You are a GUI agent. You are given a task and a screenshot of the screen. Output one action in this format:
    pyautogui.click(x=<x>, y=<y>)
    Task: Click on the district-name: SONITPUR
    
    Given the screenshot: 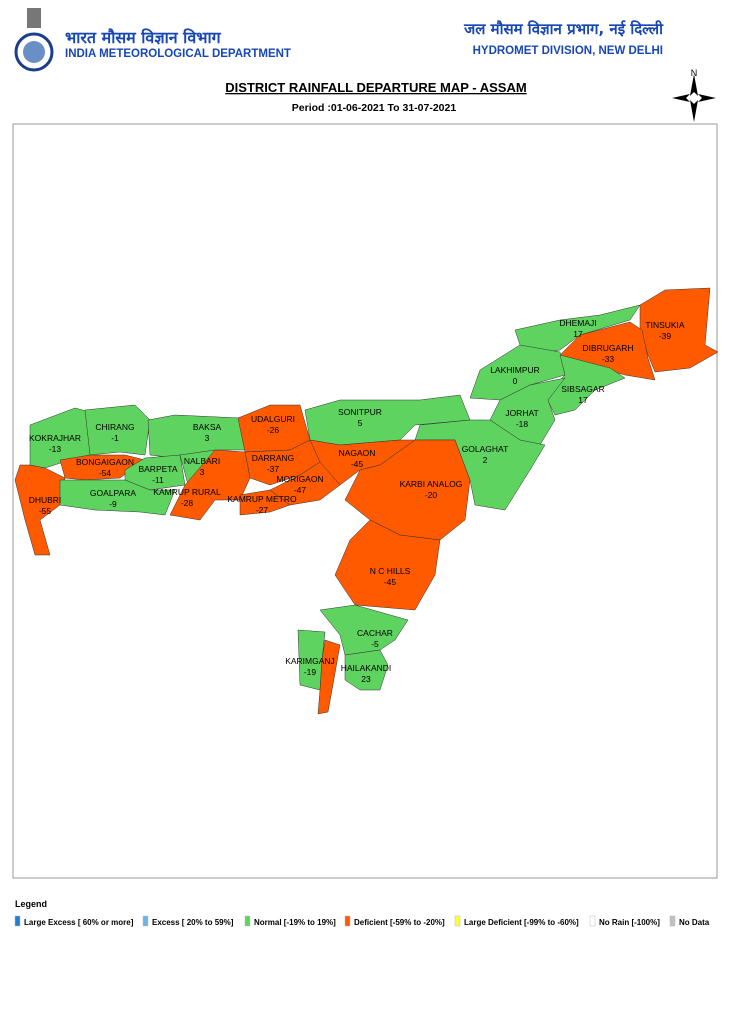 What is the action you would take?
    pyautogui.click(x=360, y=412)
    